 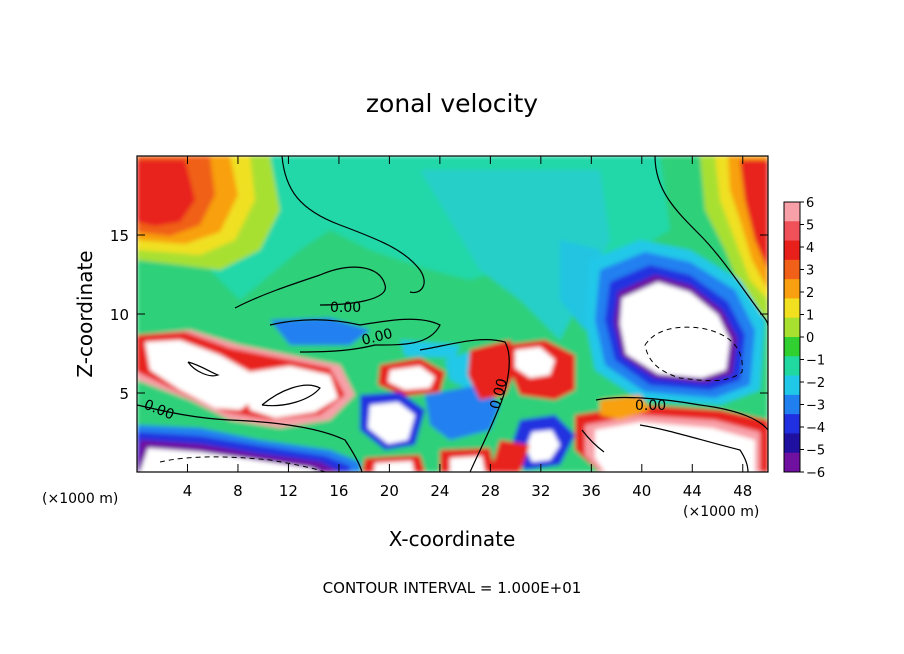 What do you see at coordinates (815, 451) in the screenshot?
I see `colorbar-label: −5` at bounding box center [815, 451].